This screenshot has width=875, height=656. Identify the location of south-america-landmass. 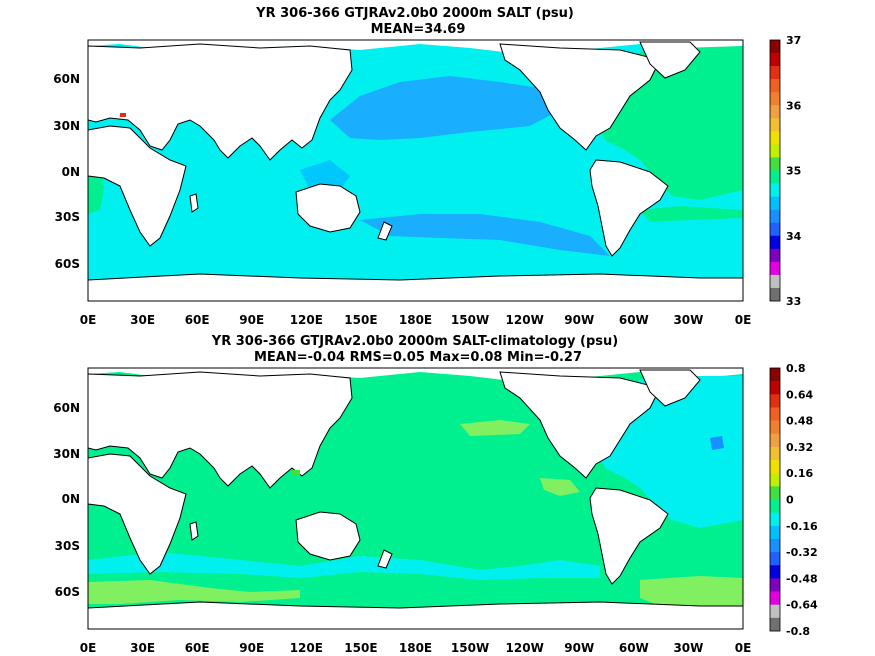
(629, 208).